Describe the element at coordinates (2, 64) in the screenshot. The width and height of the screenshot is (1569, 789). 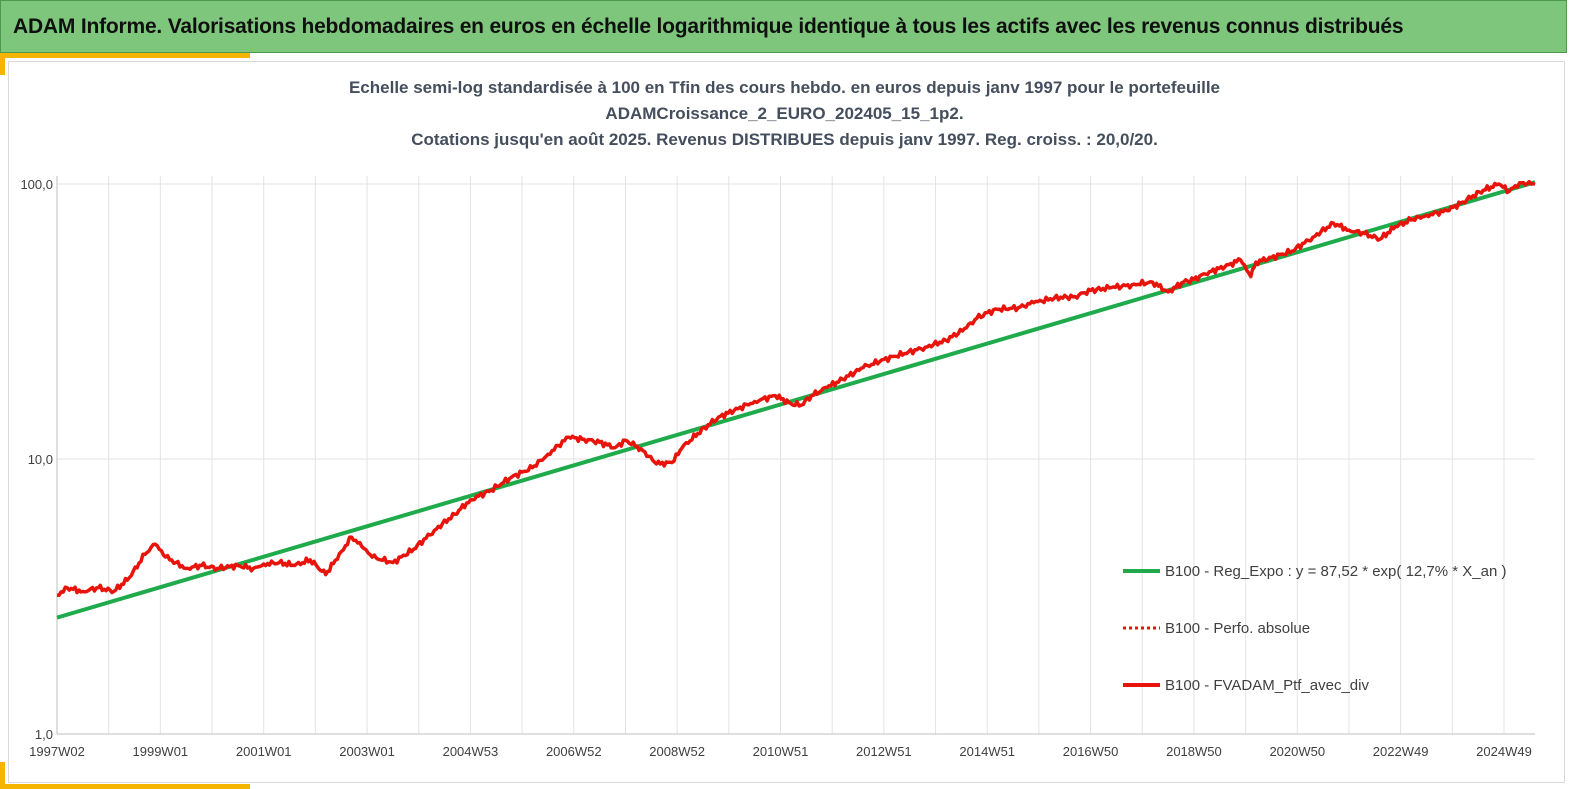
I see `accent-stripe-left-top` at that location.